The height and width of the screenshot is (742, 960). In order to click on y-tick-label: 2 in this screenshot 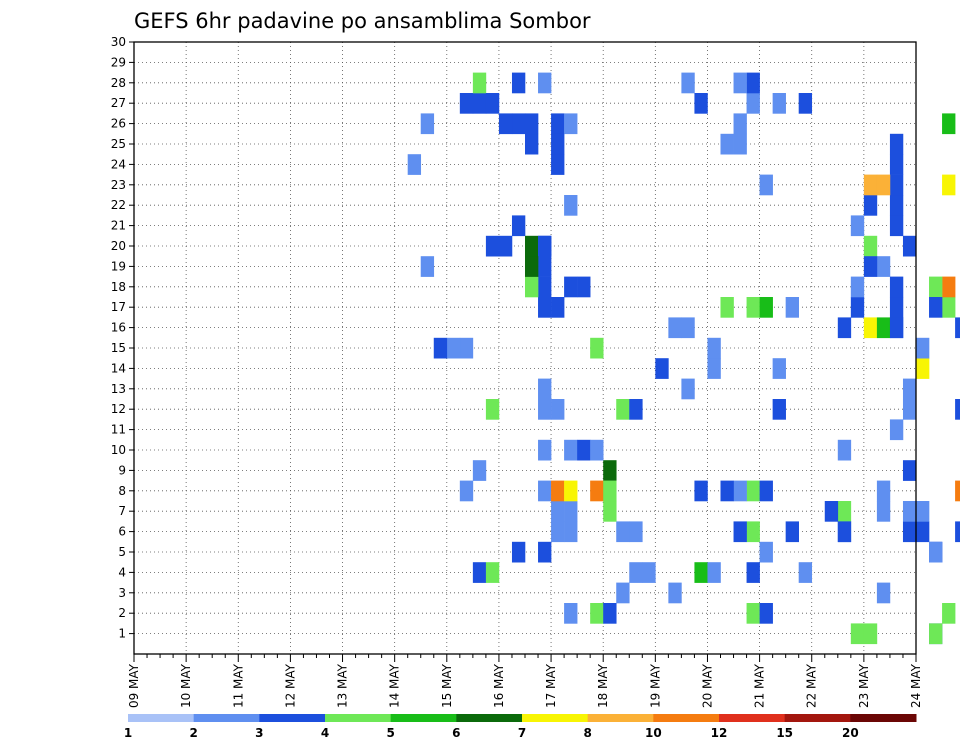, I will do `click(122, 613)`.